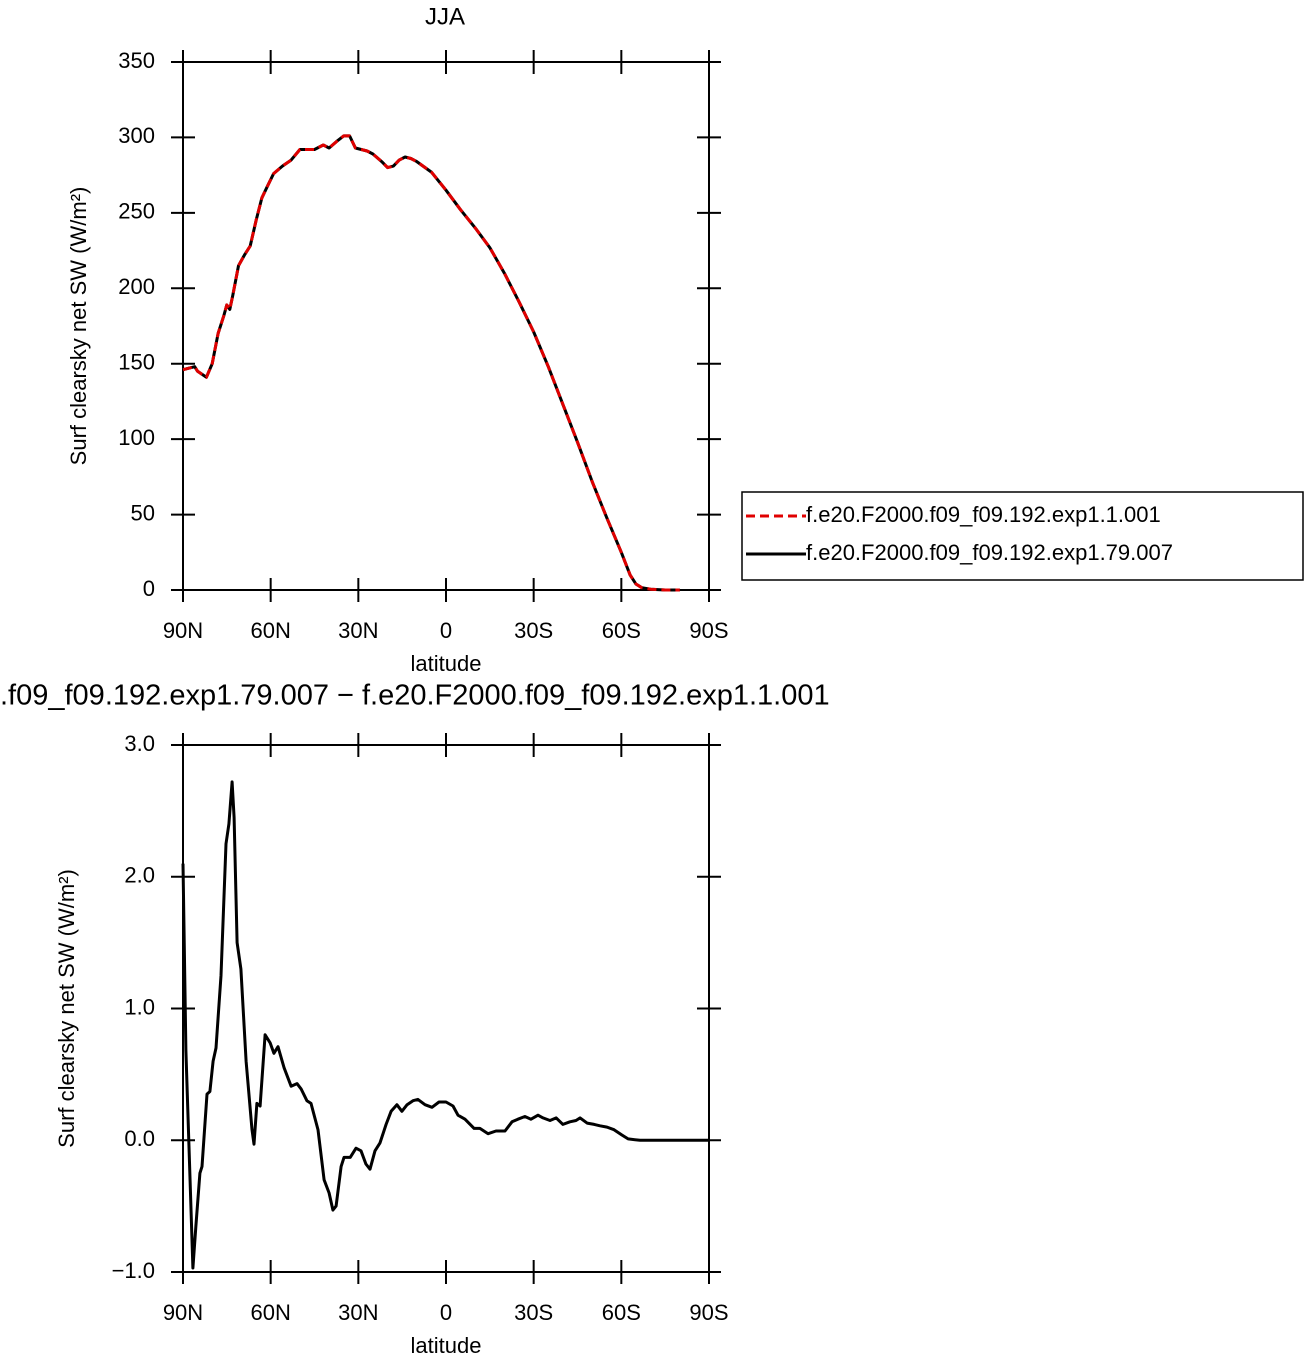 The height and width of the screenshot is (1363, 1311). I want to click on y-tick-label: 3.0, so click(139, 743).